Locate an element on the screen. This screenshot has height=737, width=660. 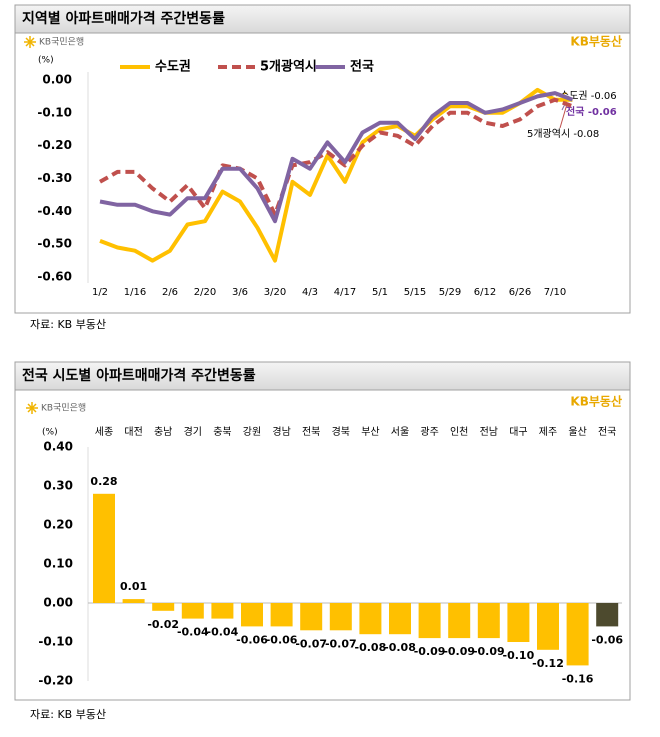
x-tick-label: 세종 is located at coordinates (104, 432).